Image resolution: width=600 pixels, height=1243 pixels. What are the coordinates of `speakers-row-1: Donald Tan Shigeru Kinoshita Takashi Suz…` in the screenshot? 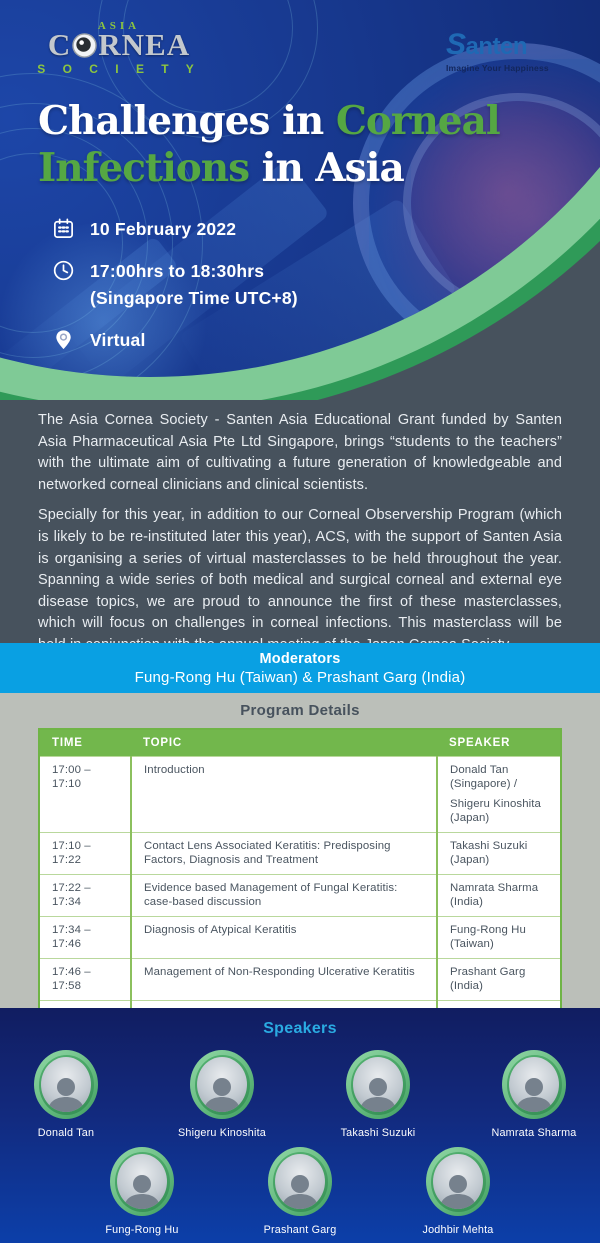 It's located at (300, 1094).